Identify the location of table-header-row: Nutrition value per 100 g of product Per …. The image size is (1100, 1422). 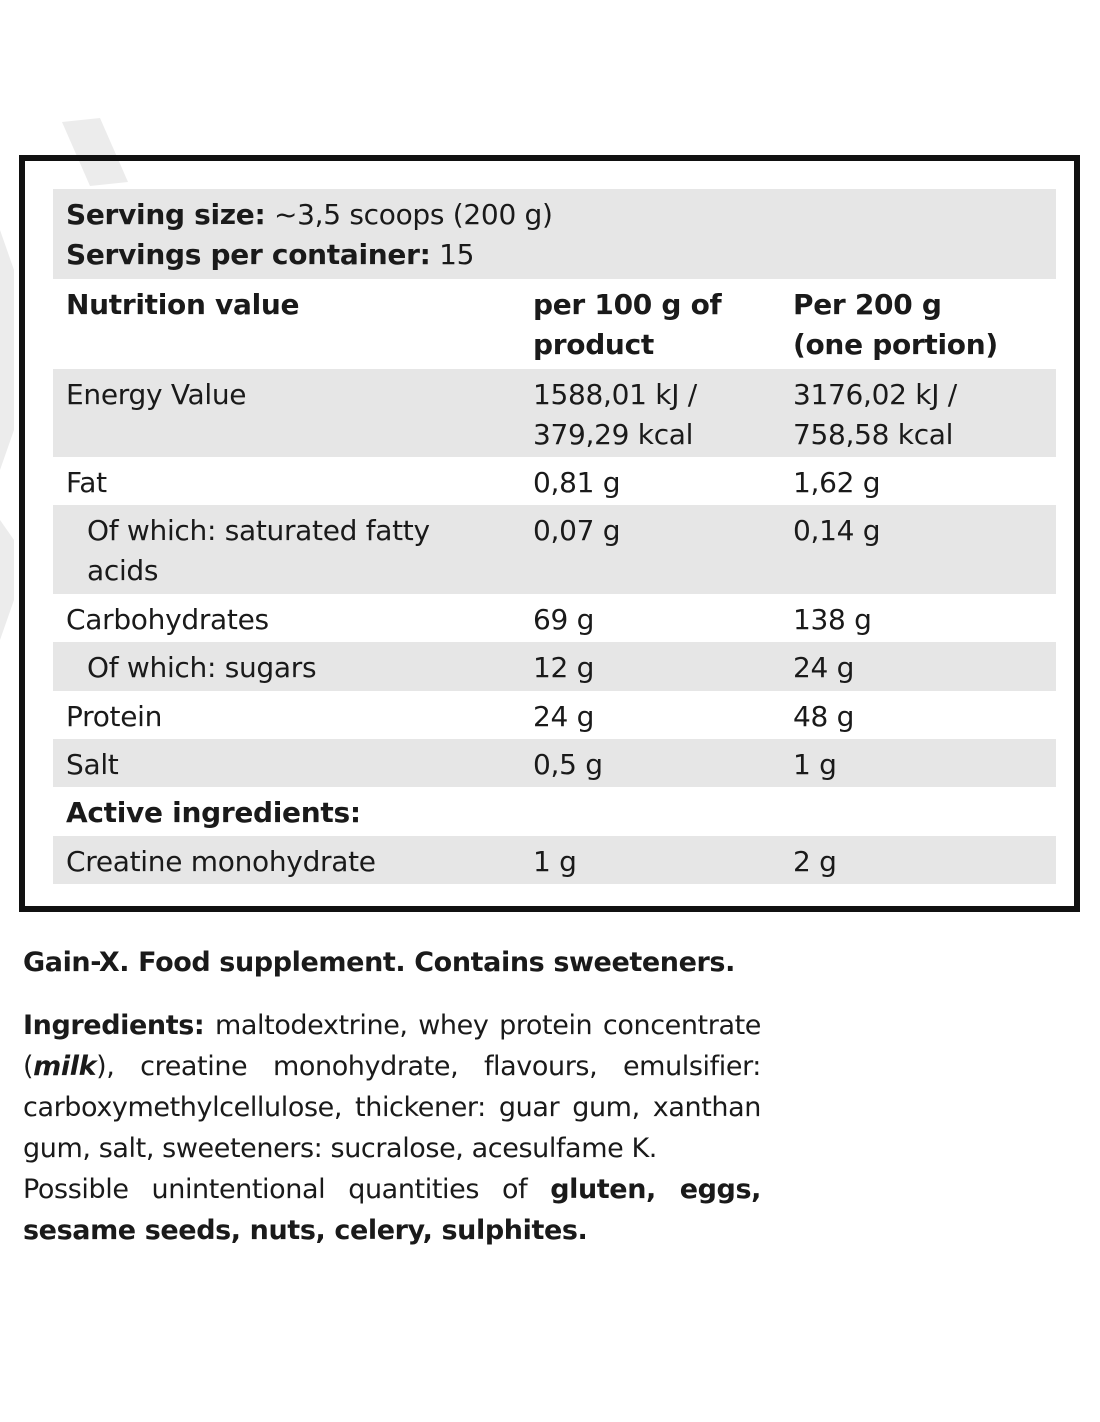
(554, 324).